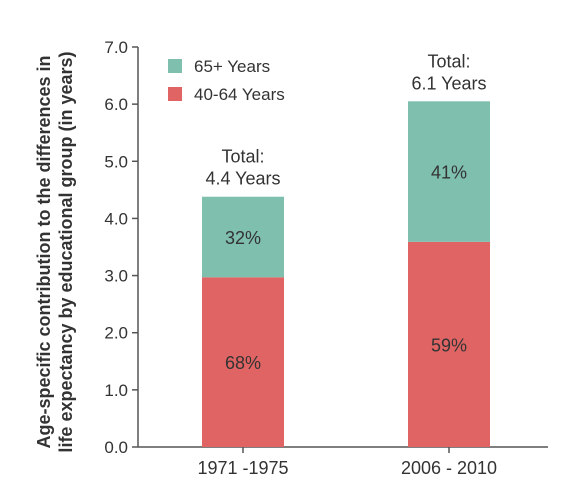 Image resolution: width=580 pixels, height=500 pixels. I want to click on y-tick-label: 3.0, so click(116, 276).